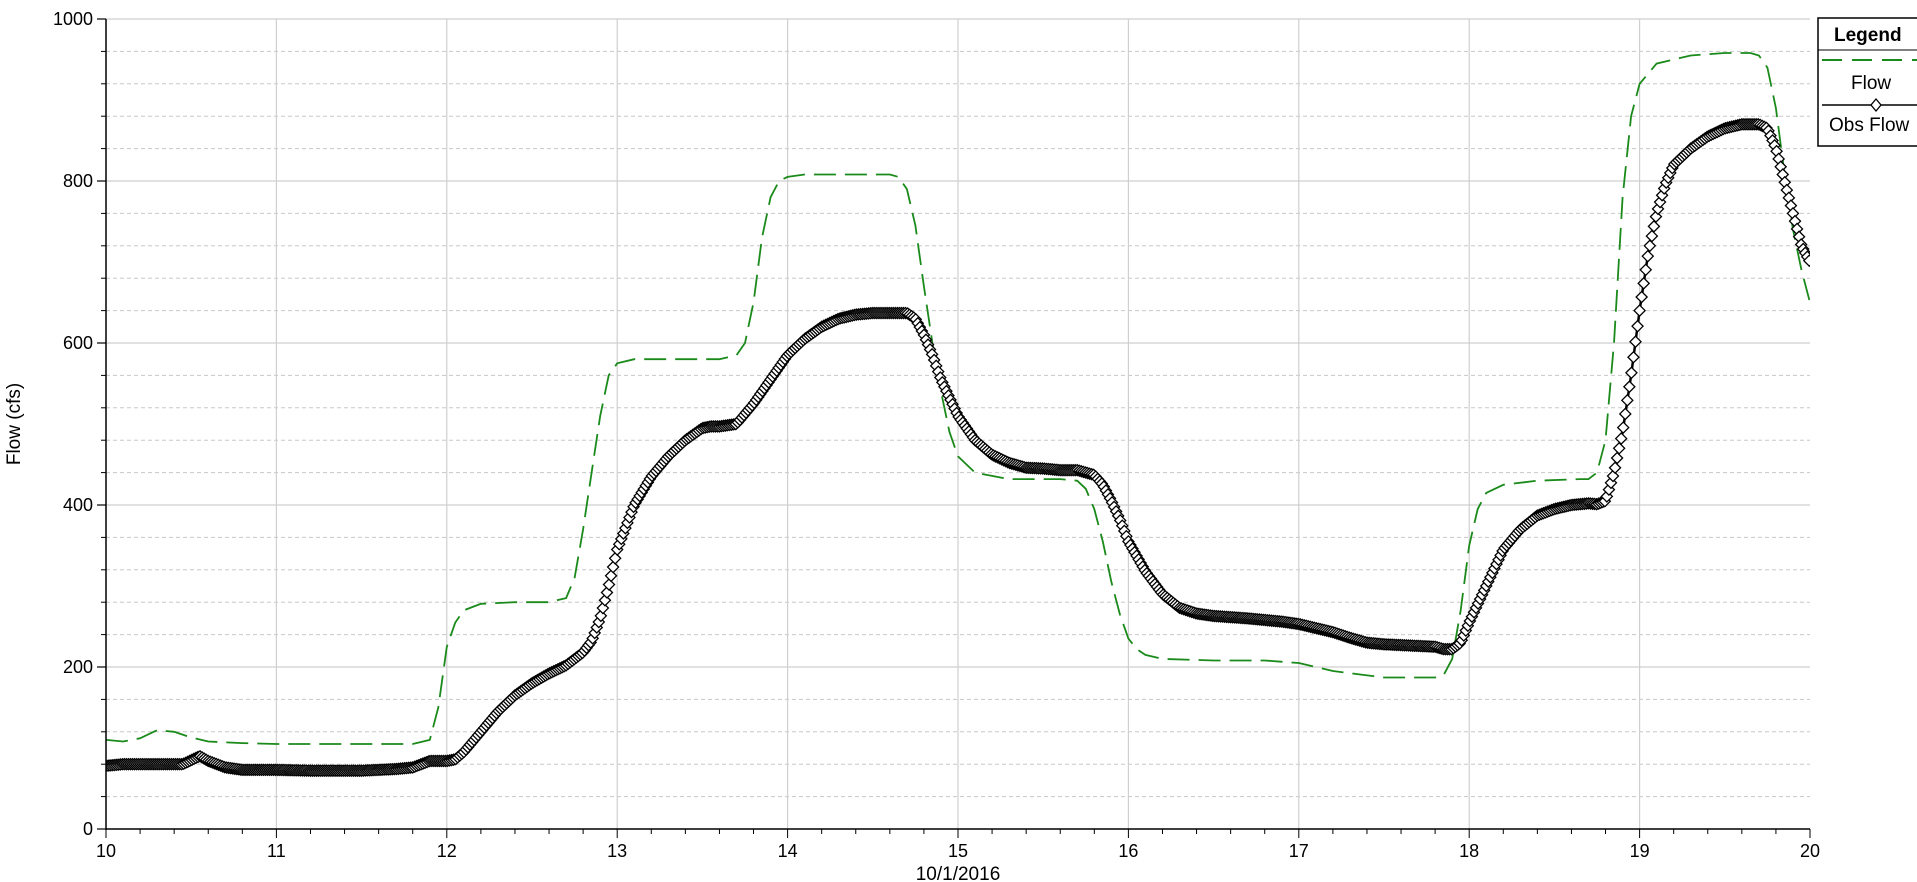 This screenshot has height=882, width=1917. I want to click on y-tick-label: 1000, so click(73, 19).